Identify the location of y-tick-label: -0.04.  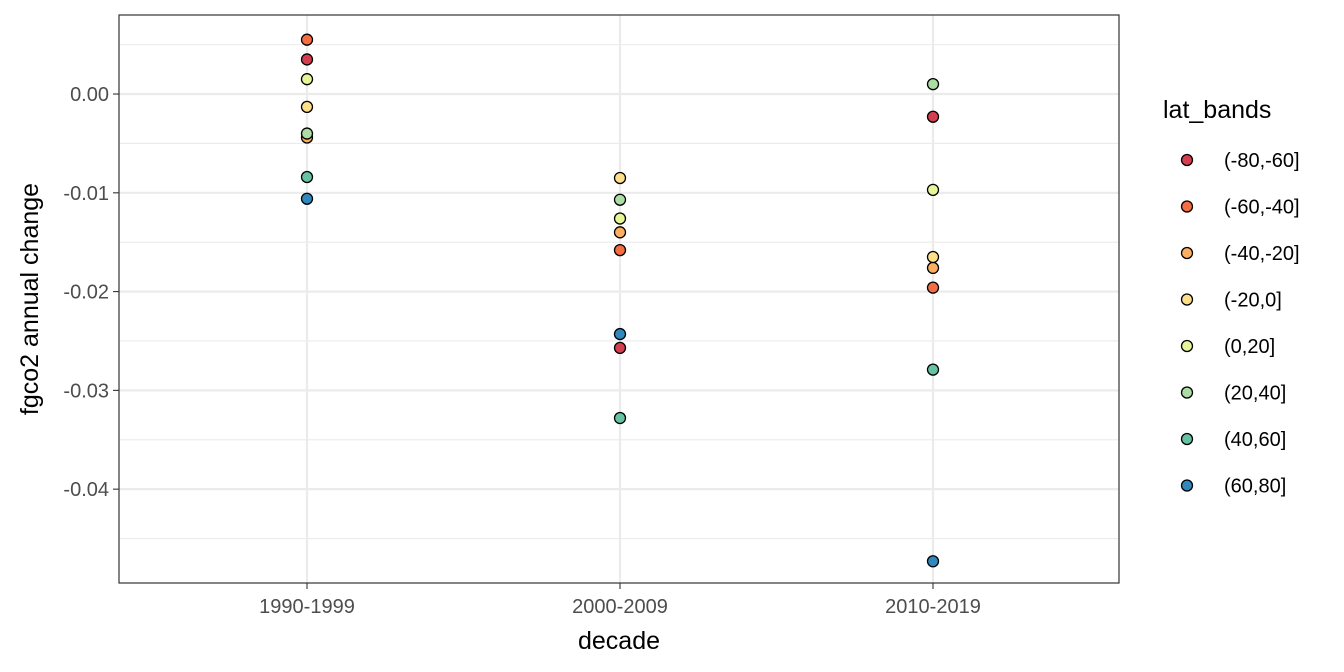
(86, 490).